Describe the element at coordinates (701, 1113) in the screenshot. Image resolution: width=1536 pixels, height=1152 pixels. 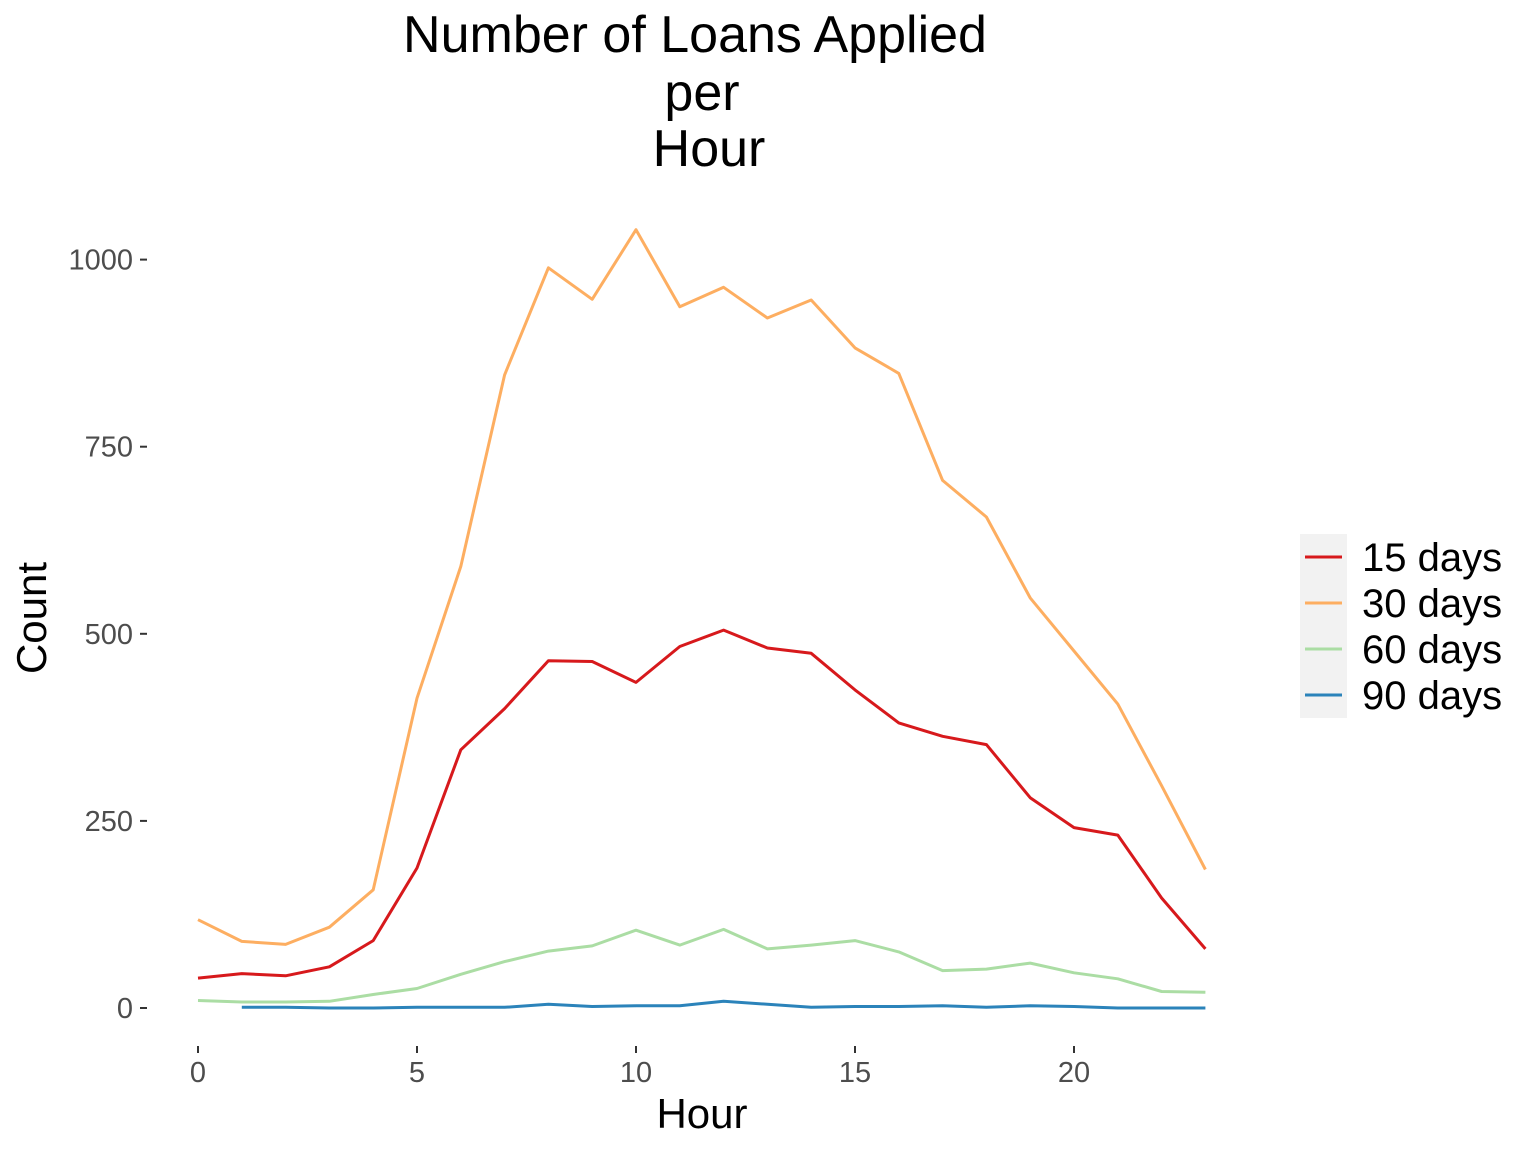
I see `x-axis-title: Hour` at that location.